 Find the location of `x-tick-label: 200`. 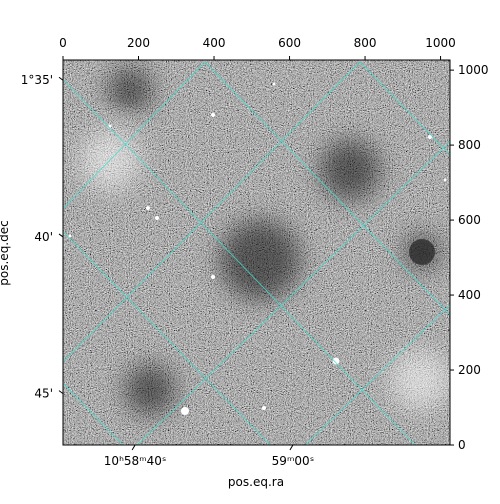

x-tick-label: 200 is located at coordinates (138, 43).